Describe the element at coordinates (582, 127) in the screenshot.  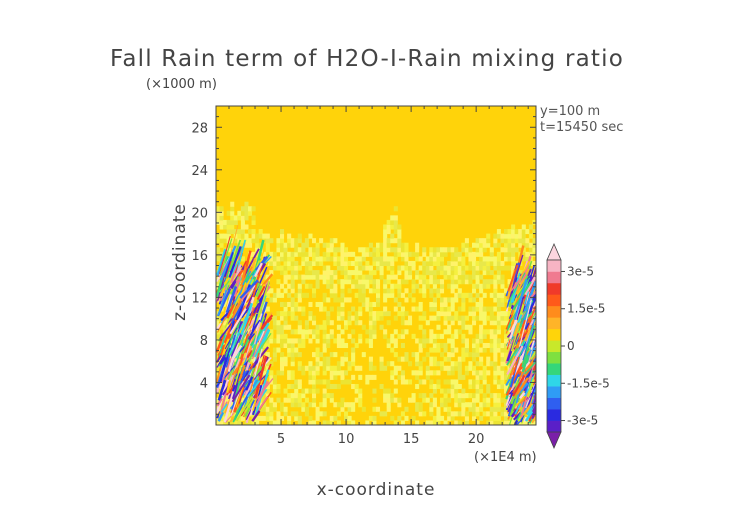
I see `annotation-time: t=15450 sec` at that location.